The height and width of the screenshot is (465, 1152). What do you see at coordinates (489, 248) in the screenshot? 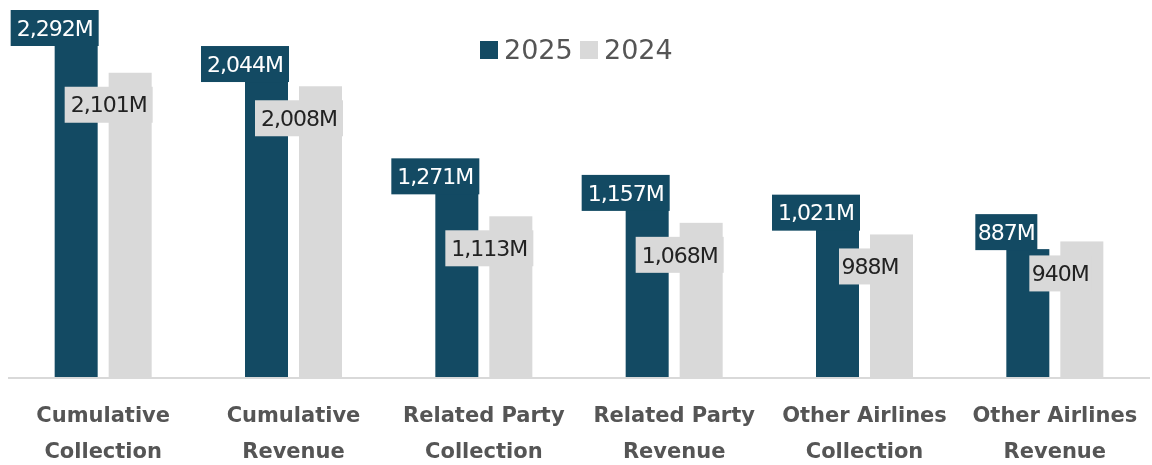
I see `data-label: 1,113M` at bounding box center [489, 248].